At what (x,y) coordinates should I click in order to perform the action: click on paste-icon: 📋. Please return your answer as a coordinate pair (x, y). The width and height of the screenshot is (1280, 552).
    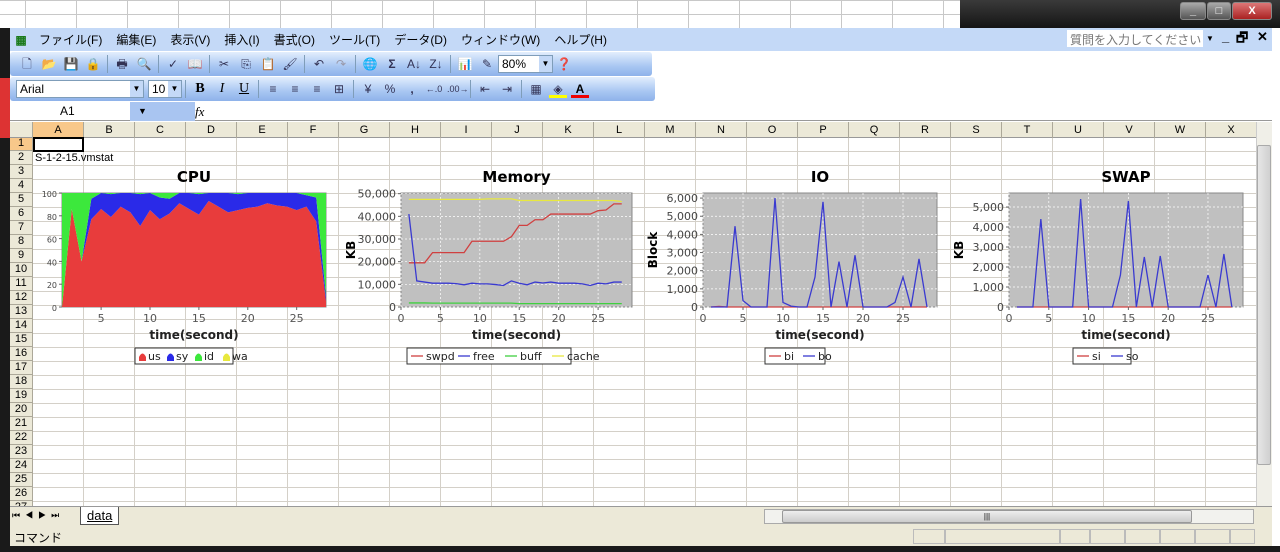
    Looking at the image, I should click on (268, 64).